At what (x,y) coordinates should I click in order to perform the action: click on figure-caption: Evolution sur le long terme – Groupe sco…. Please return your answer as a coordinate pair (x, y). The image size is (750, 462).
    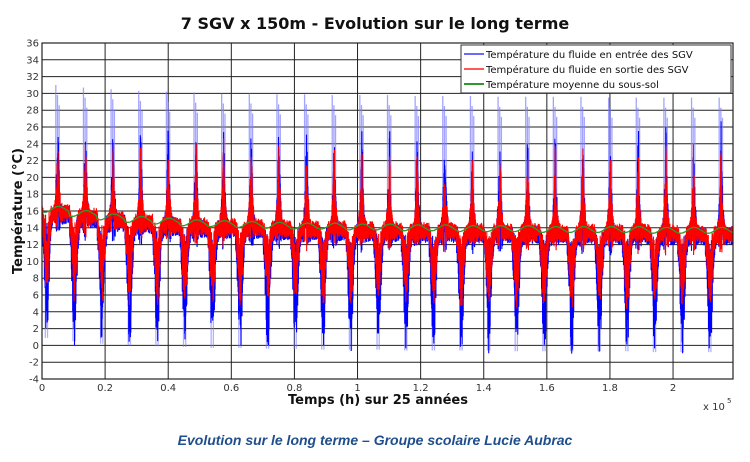
    Looking at the image, I should click on (375, 440).